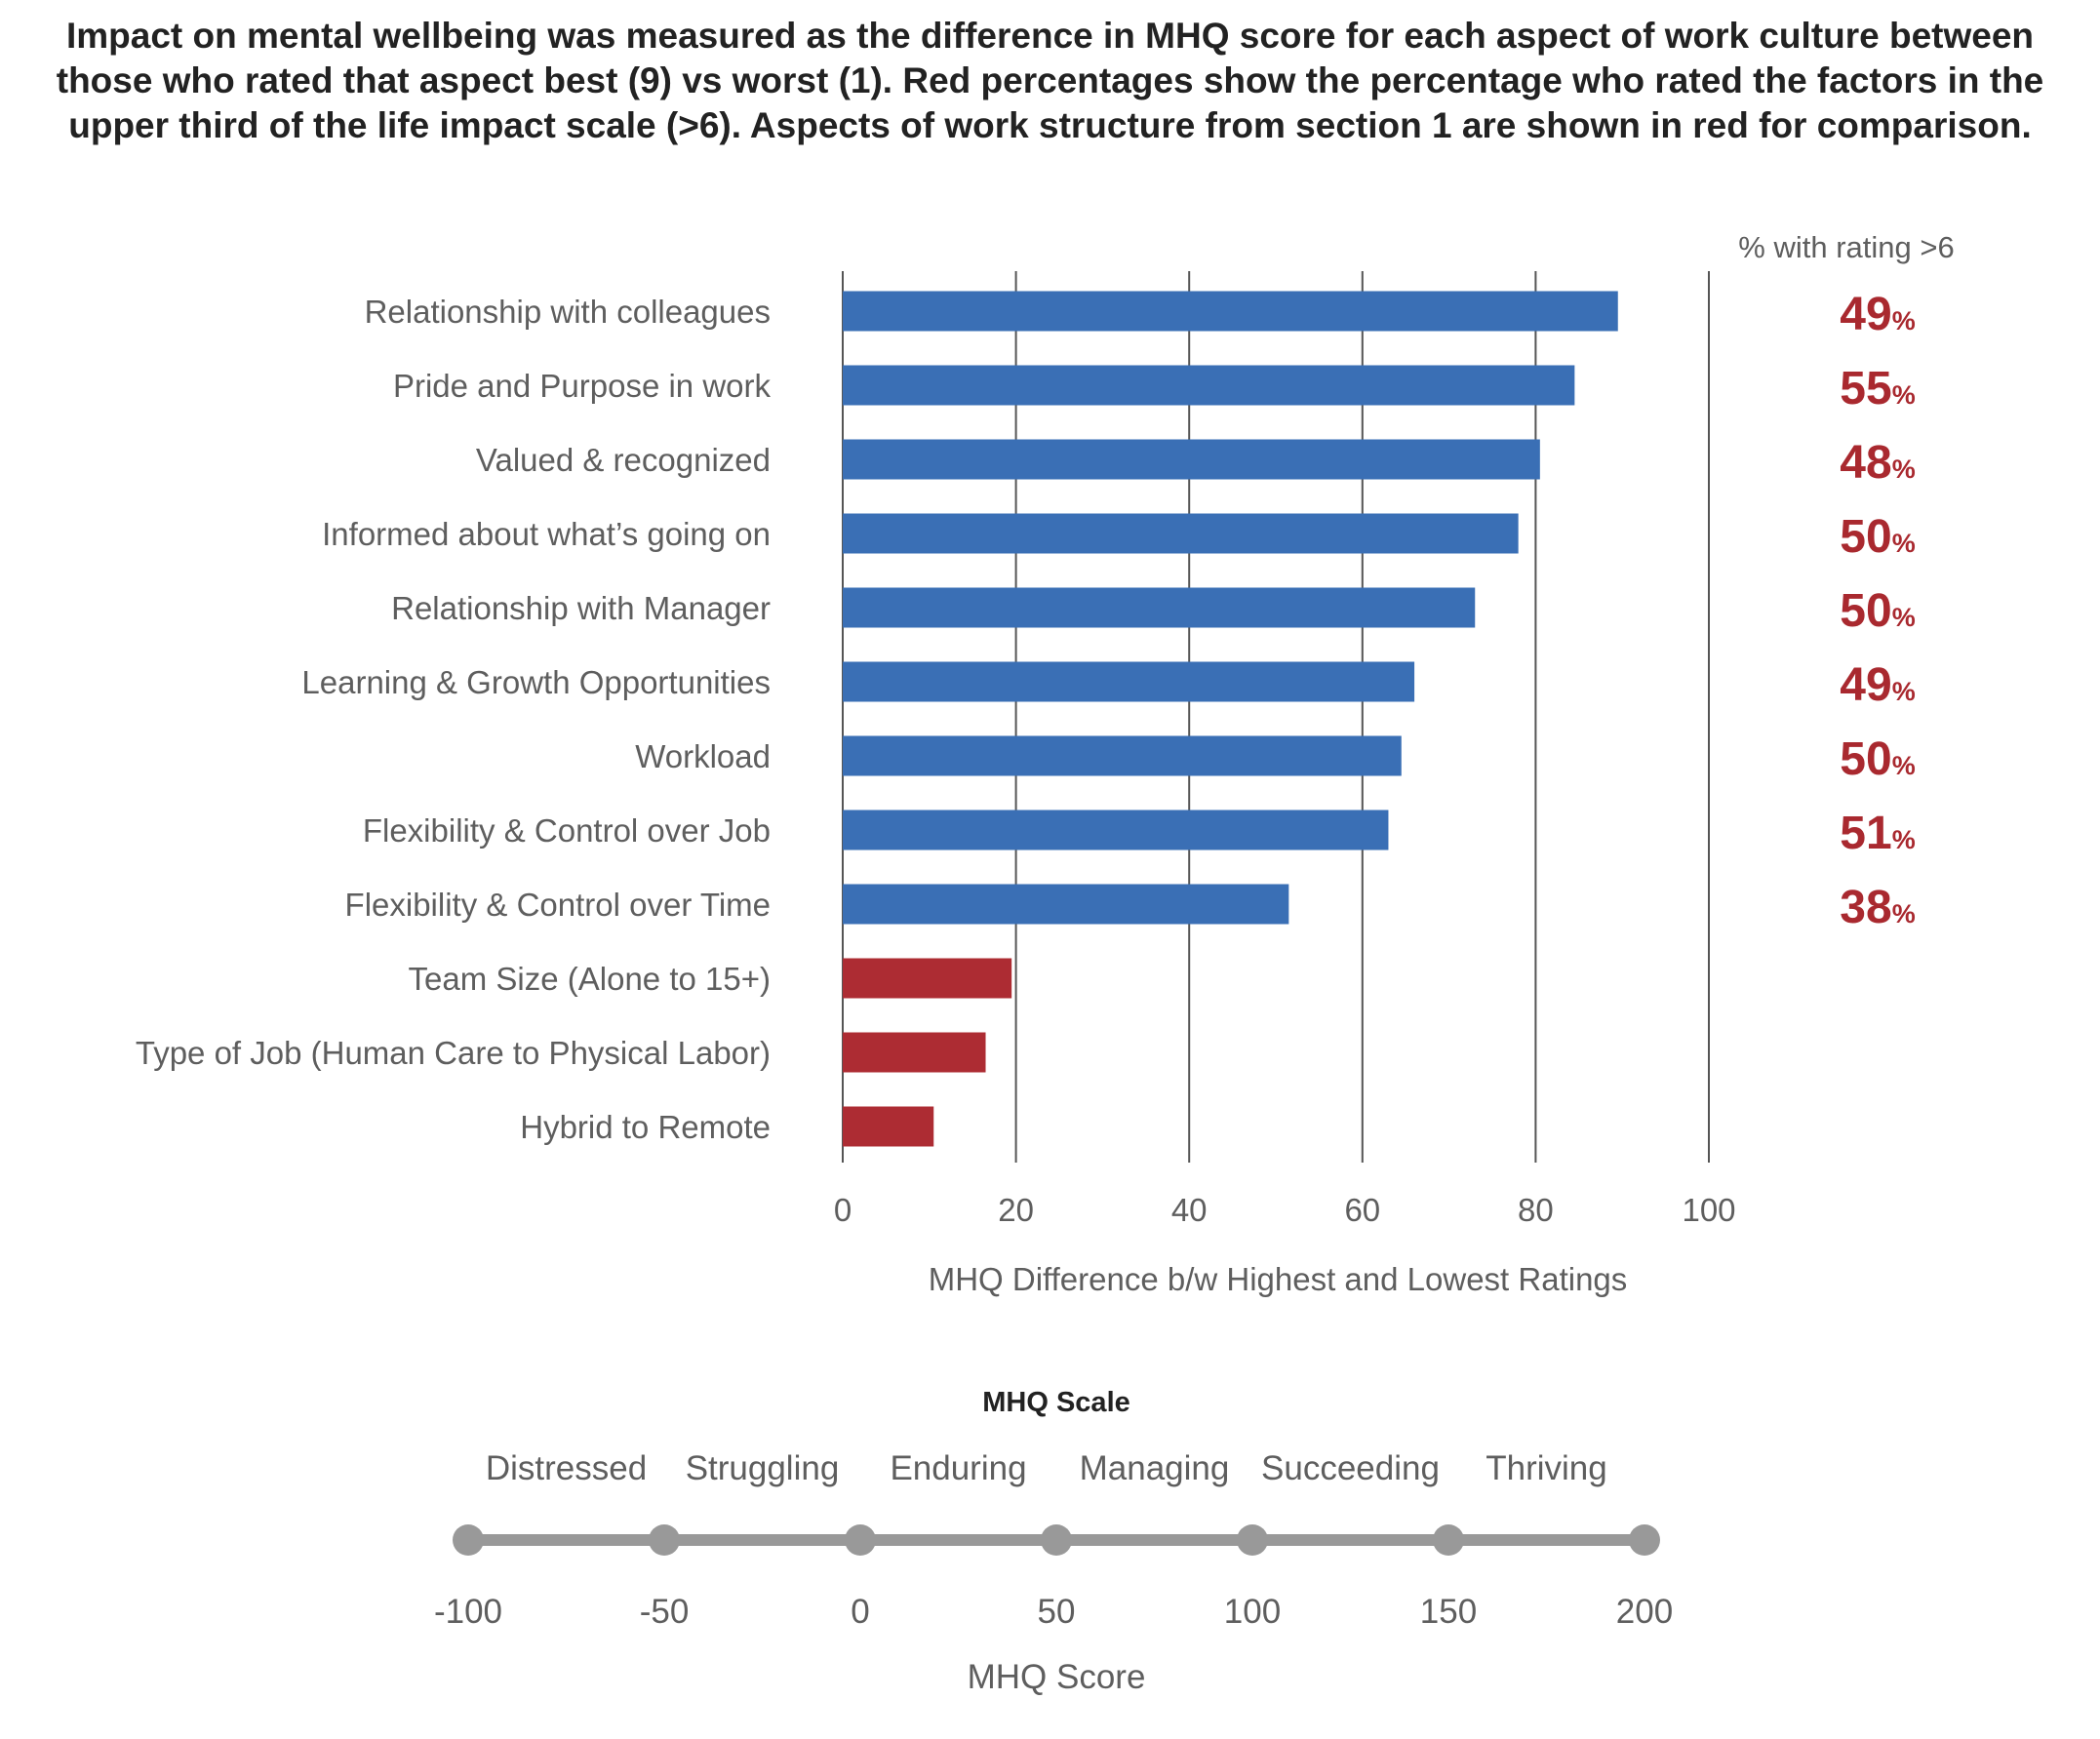  I want to click on category-label: Valued & recognized, so click(624, 460).